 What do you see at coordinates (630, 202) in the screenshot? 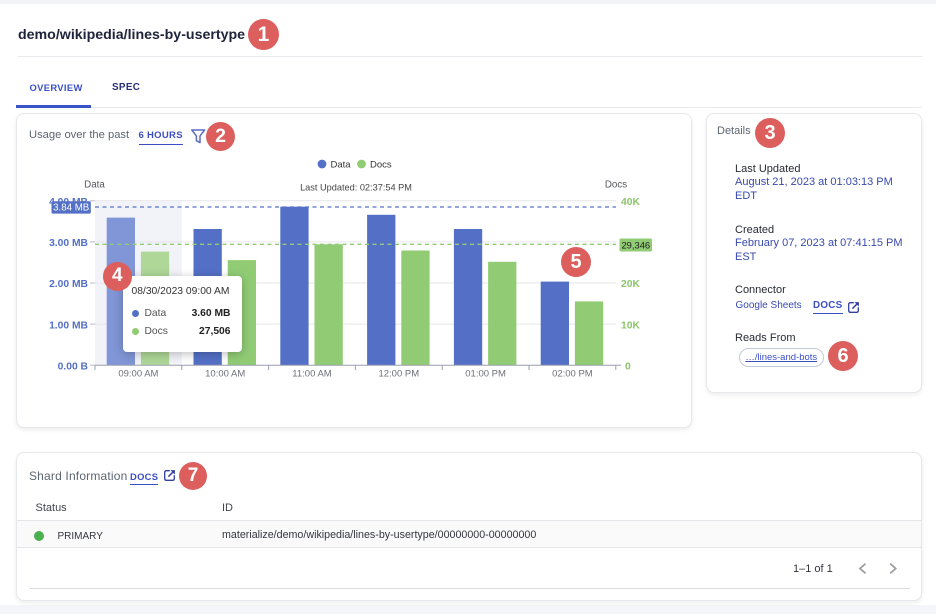
I see `svg-text: 40K` at bounding box center [630, 202].